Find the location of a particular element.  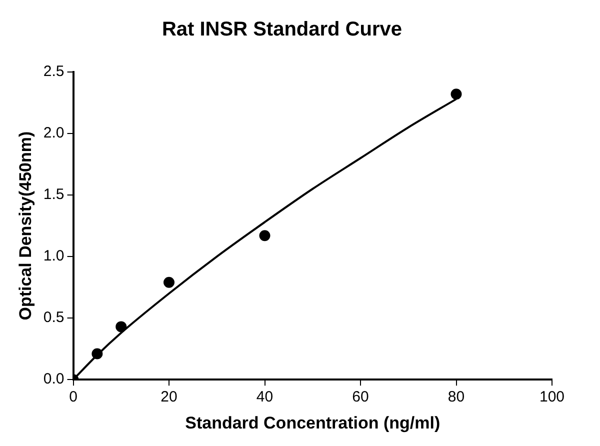

y-tick-label: 0.0 is located at coordinates (53, 379).